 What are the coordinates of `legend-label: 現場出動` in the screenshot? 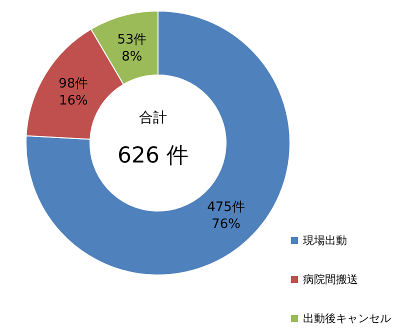 It's located at (325, 240).